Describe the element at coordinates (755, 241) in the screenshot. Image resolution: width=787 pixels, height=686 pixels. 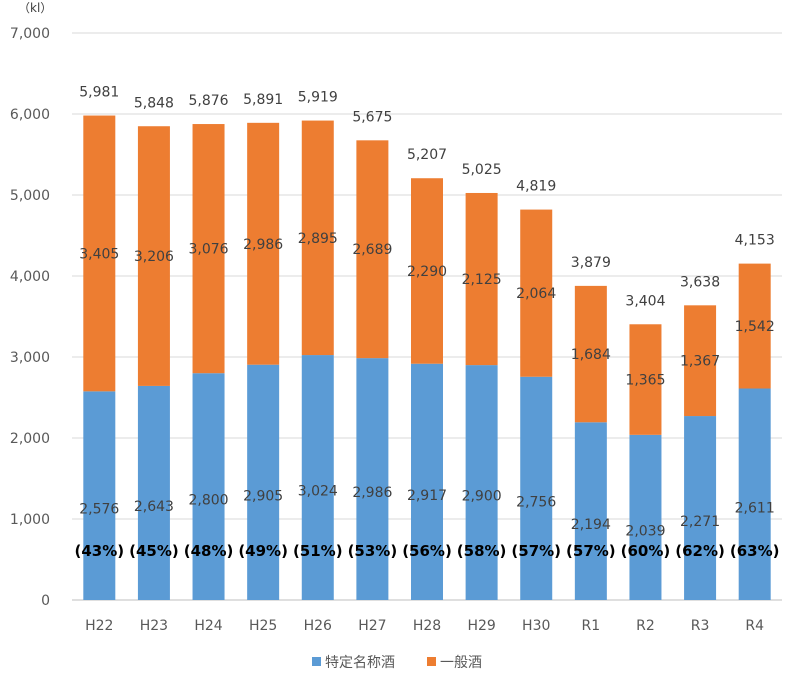
I see `total-label: 4,153` at that location.